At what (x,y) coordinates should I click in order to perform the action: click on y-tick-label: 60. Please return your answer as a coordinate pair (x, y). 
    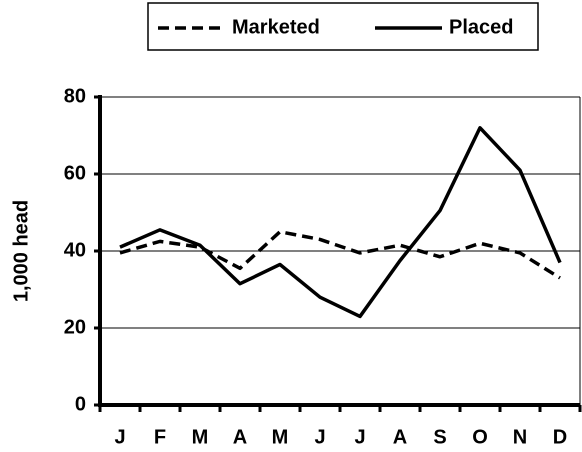
    Looking at the image, I should click on (75, 173).